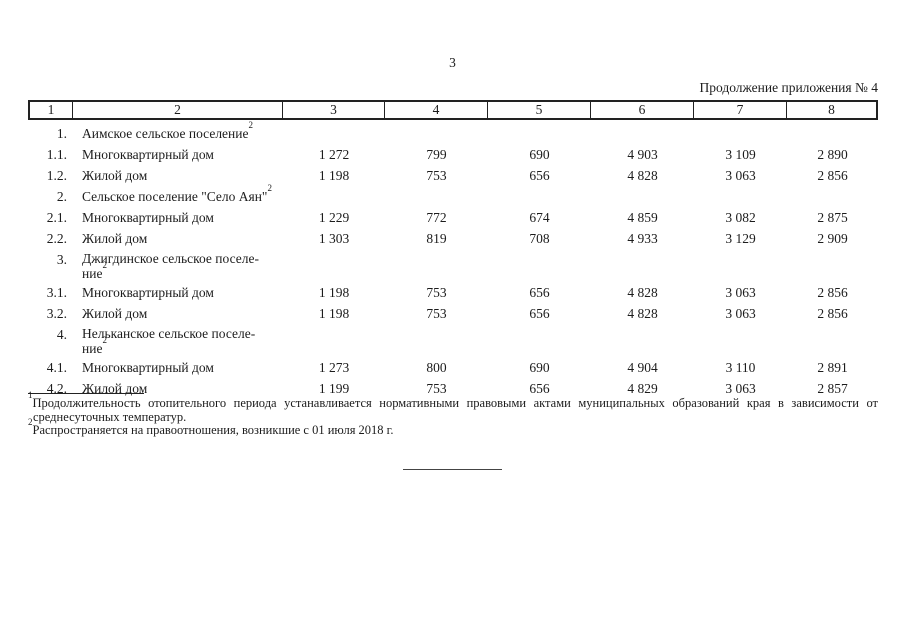 The width and height of the screenshot is (905, 640). Describe the element at coordinates (740, 217) in the screenshot. I see `value-col7: 3 082` at that location.